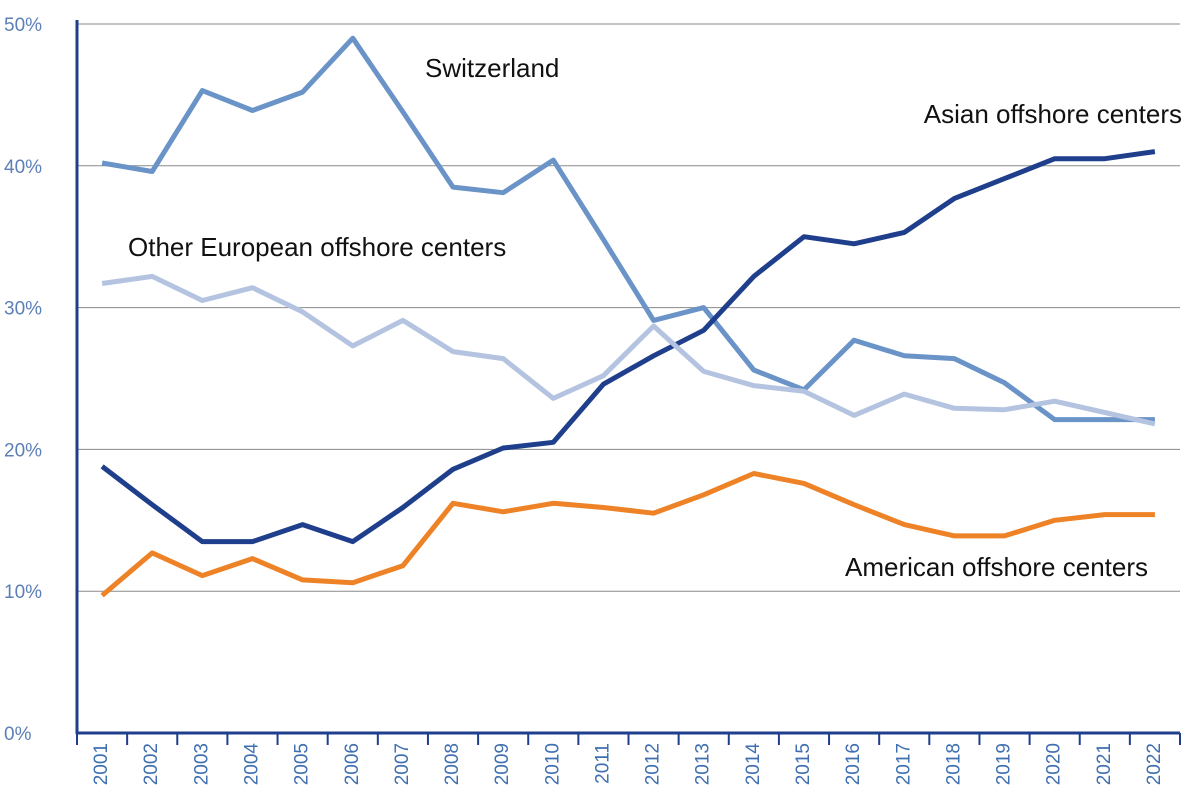 This screenshot has height=807, width=1186. Describe the element at coordinates (101, 764) in the screenshot. I see `x-tick-label: 2001` at that location.